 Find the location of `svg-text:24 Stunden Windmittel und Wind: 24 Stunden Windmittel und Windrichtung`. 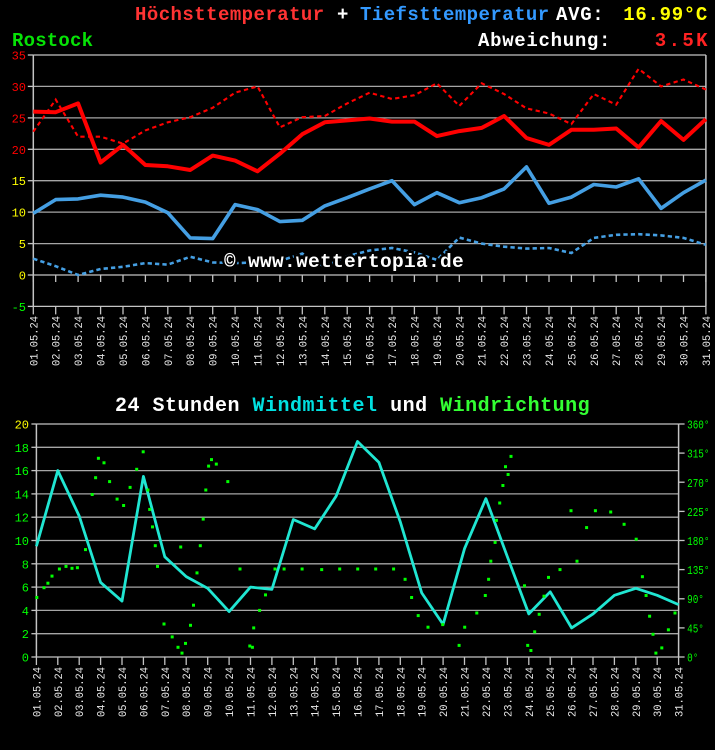

svg-text:24 Stunden Windmittel und Wind: 24 Stunden Windmittel und Windrichtung is located at coordinates (352, 406).